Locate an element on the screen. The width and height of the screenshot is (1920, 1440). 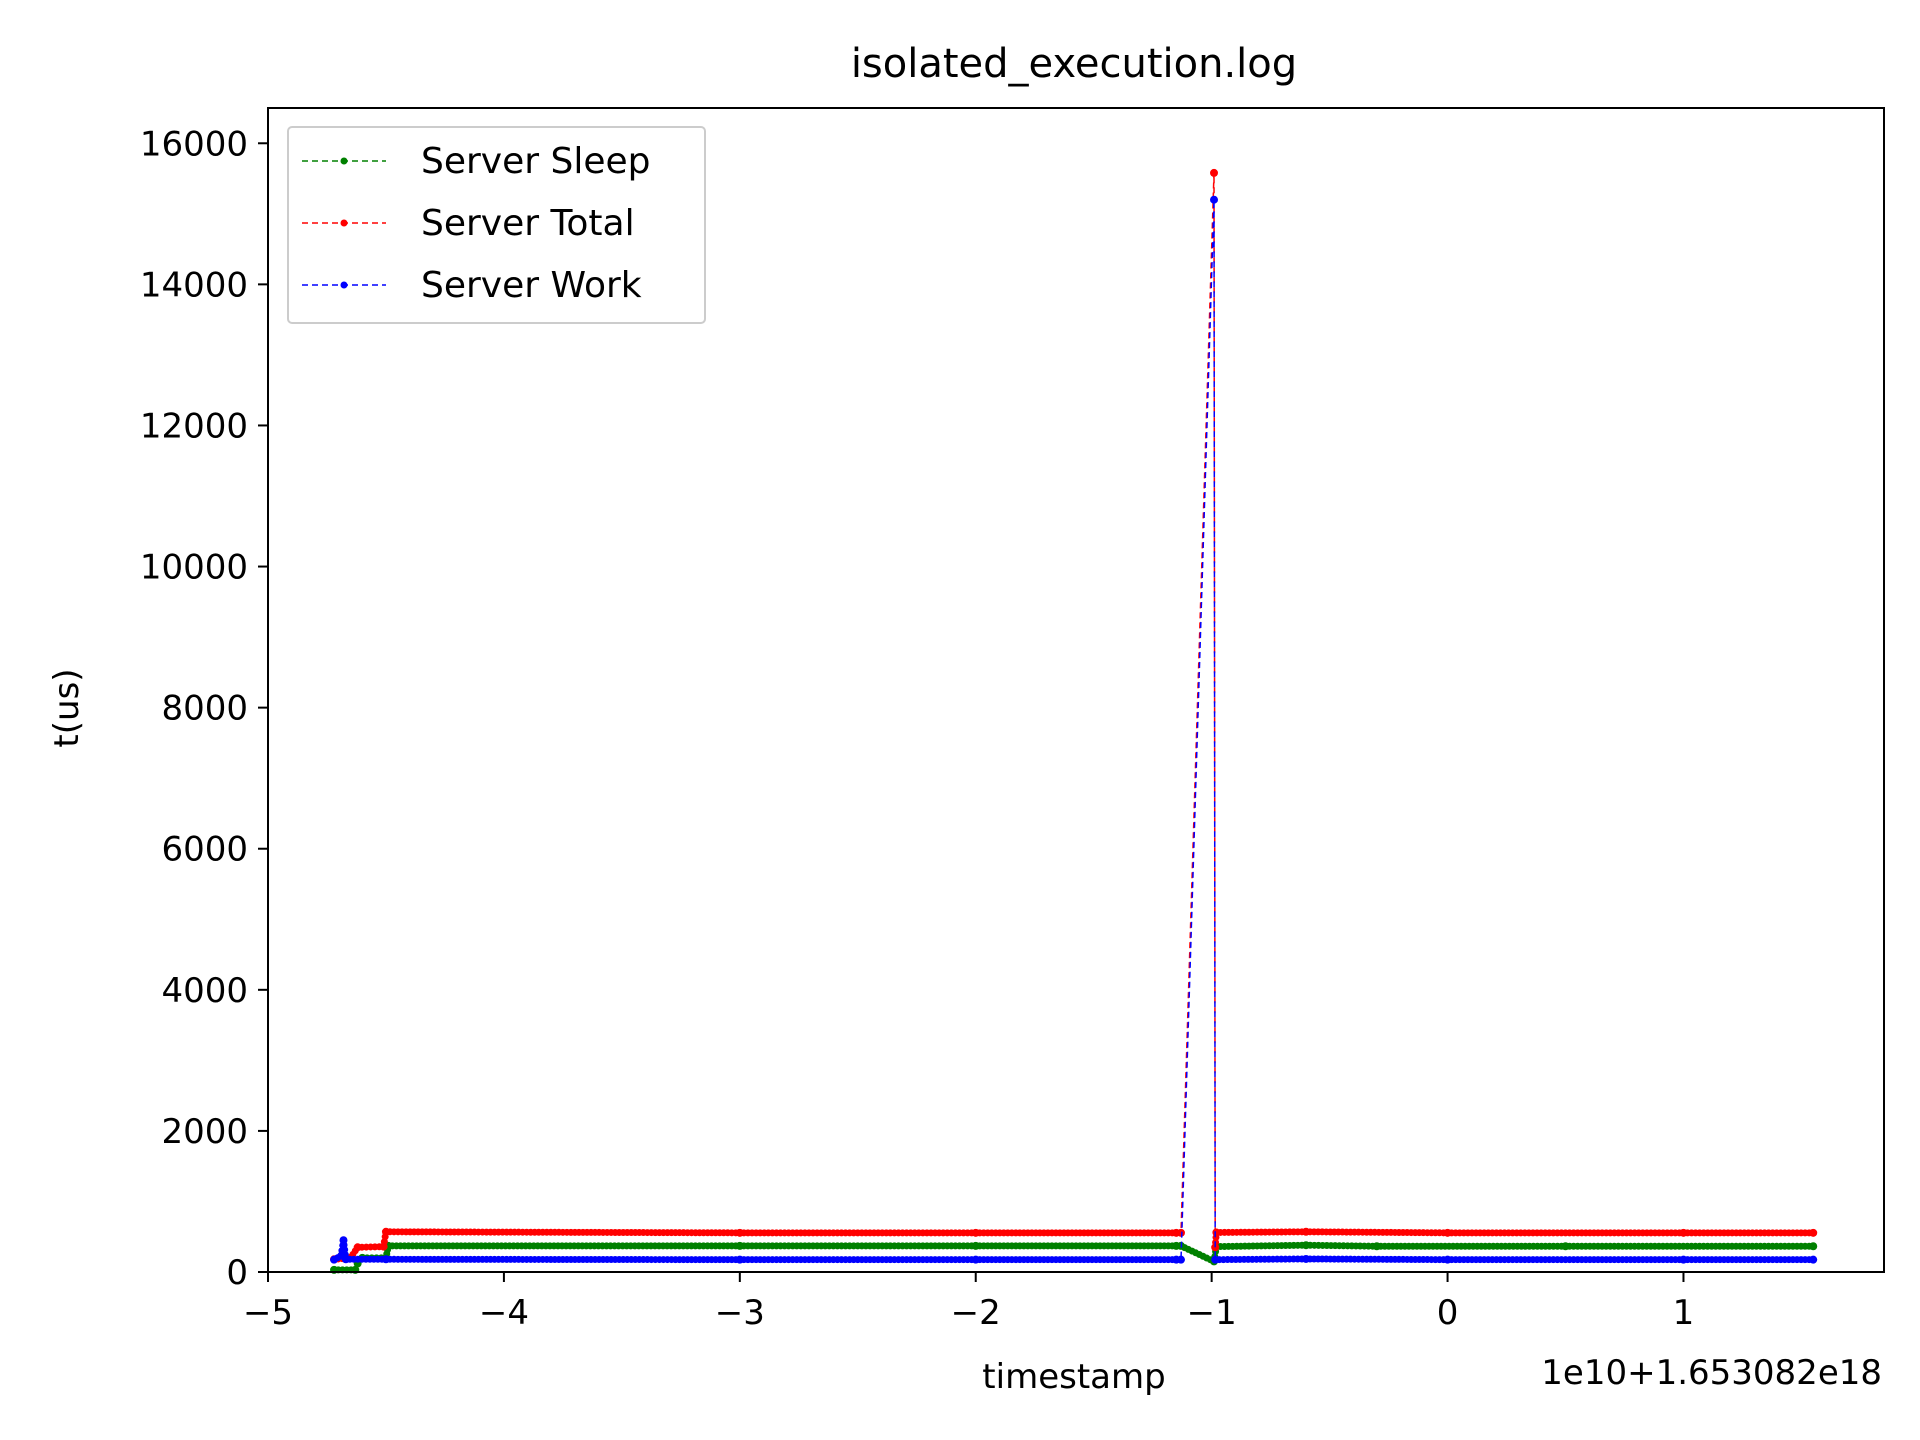
y-tick-label: 2000 is located at coordinates (204, 1132).